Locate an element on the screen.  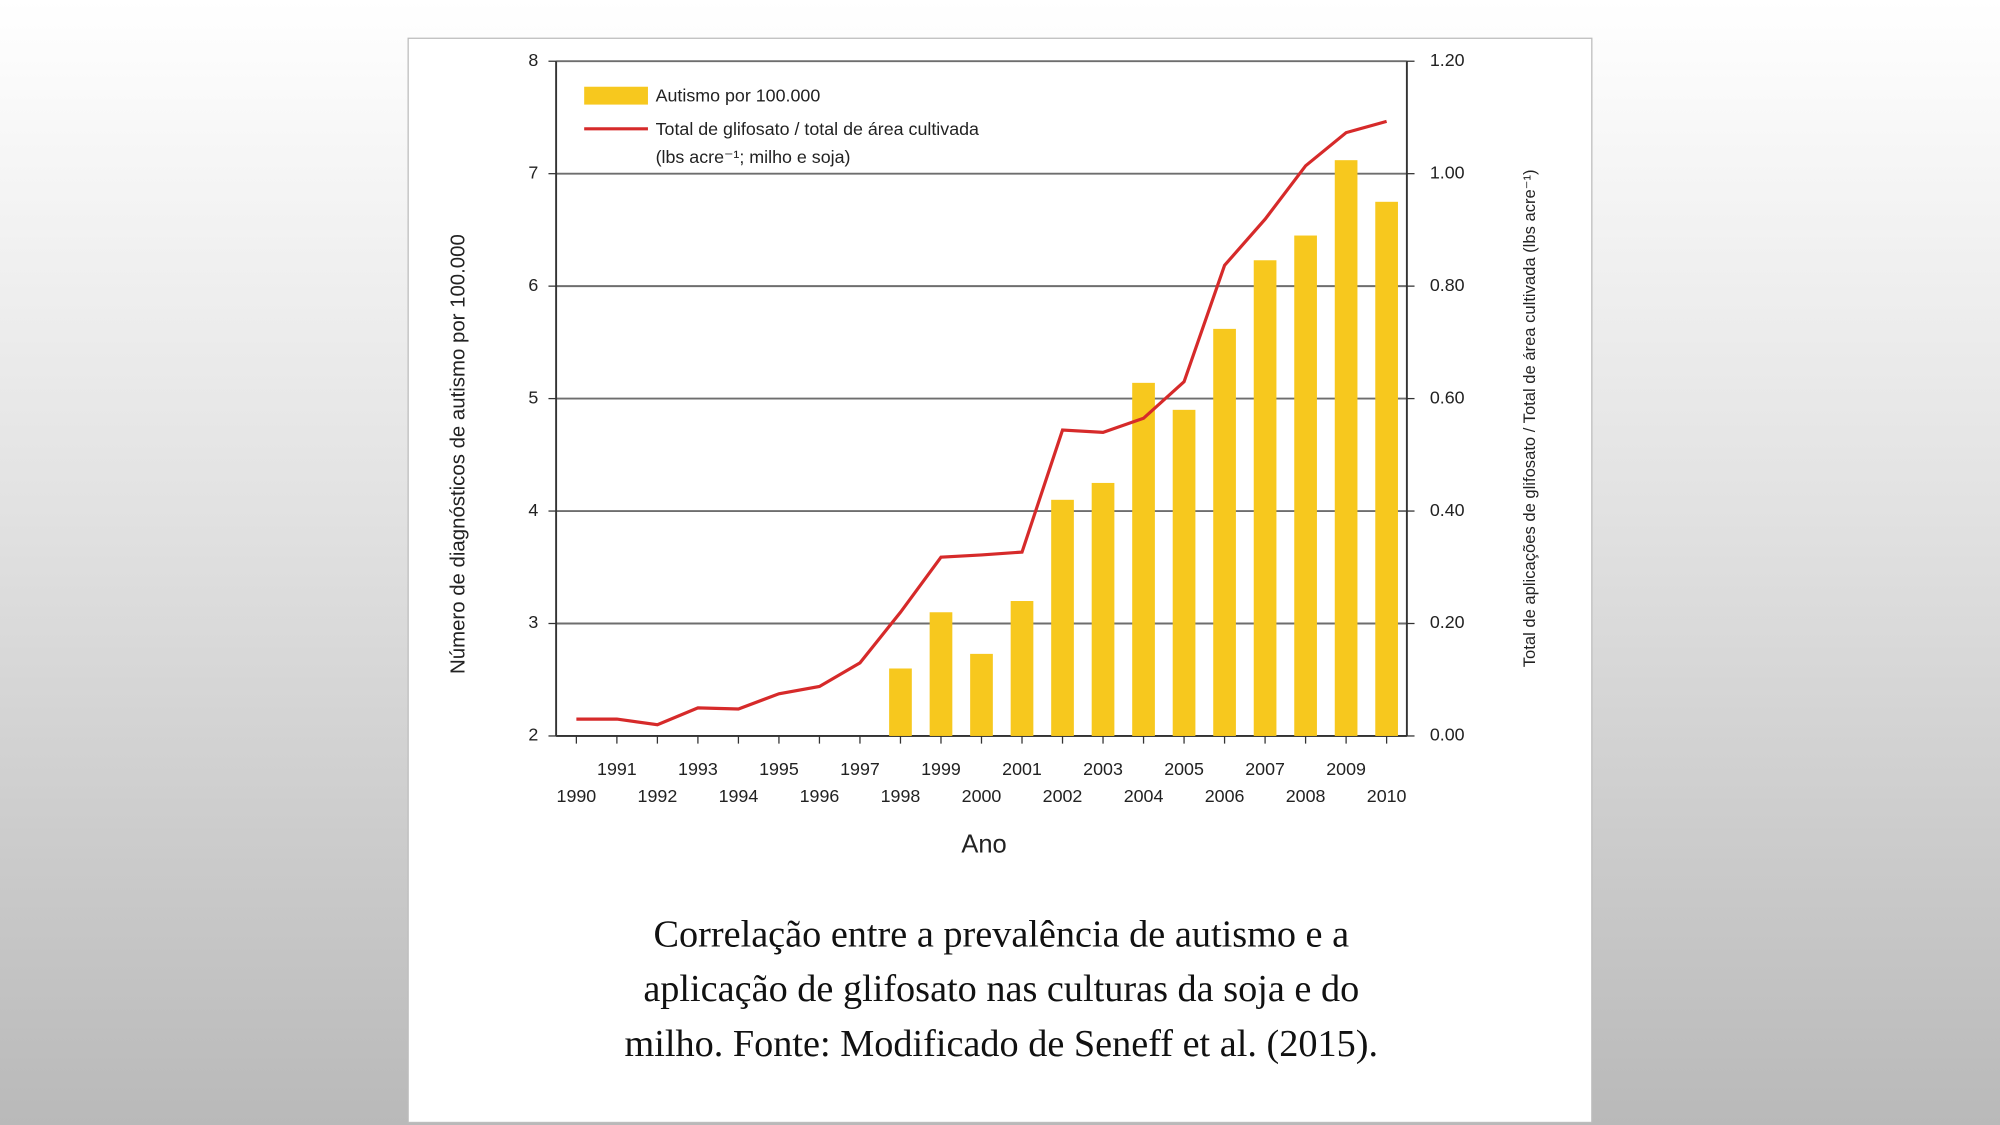
legend-label: Autismo por 100.000 is located at coordinates (738, 96).